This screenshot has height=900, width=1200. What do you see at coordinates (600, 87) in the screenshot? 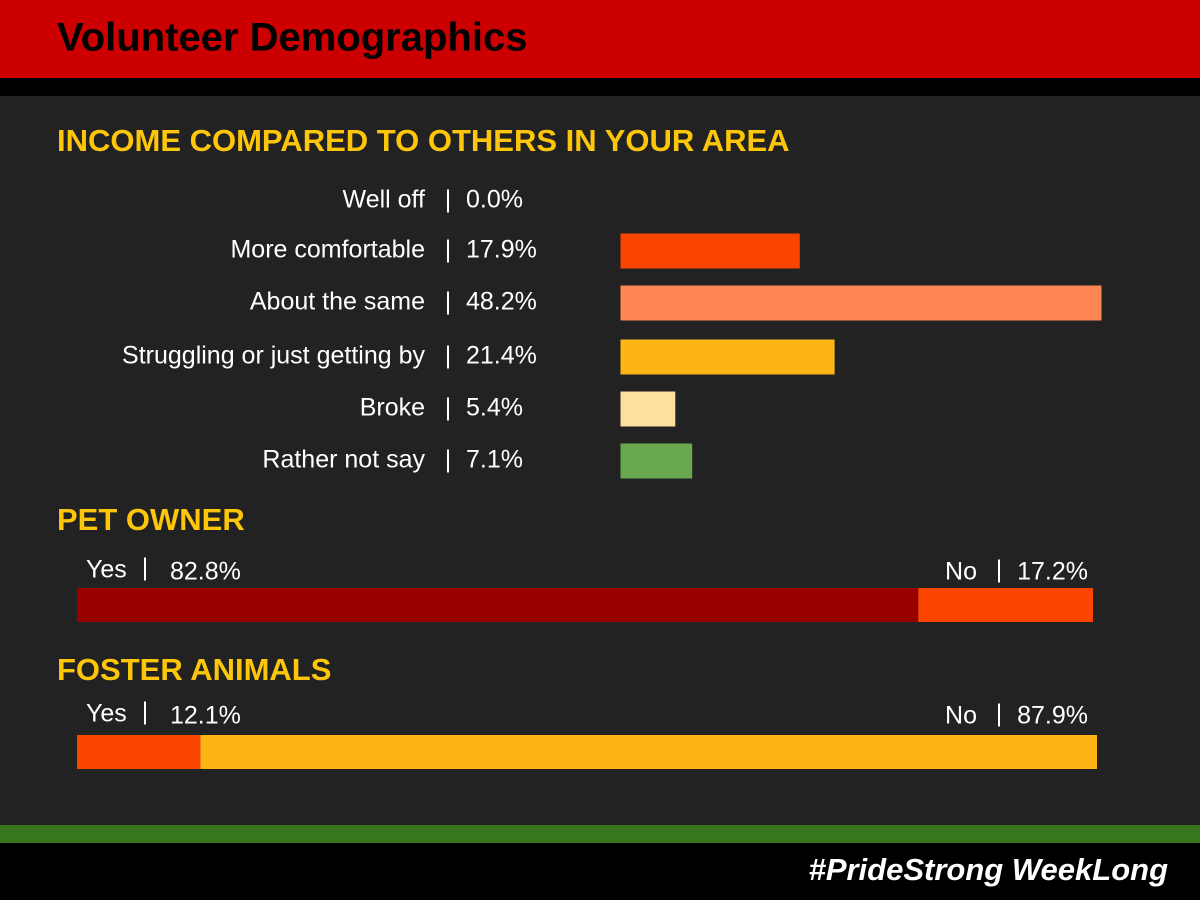
I see `header-strip` at bounding box center [600, 87].